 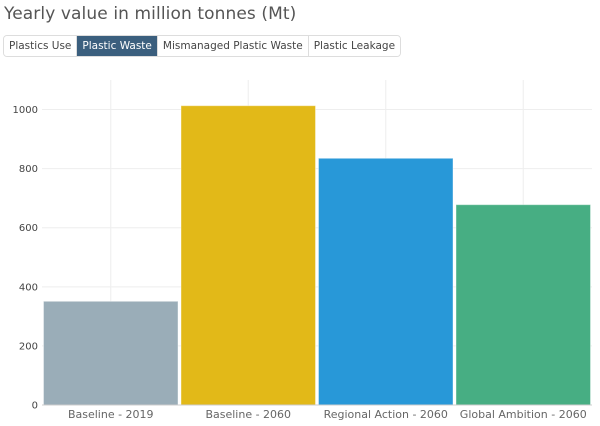 What do you see at coordinates (25, 110) in the screenshot?
I see `y-tick-label: 1000` at bounding box center [25, 110].